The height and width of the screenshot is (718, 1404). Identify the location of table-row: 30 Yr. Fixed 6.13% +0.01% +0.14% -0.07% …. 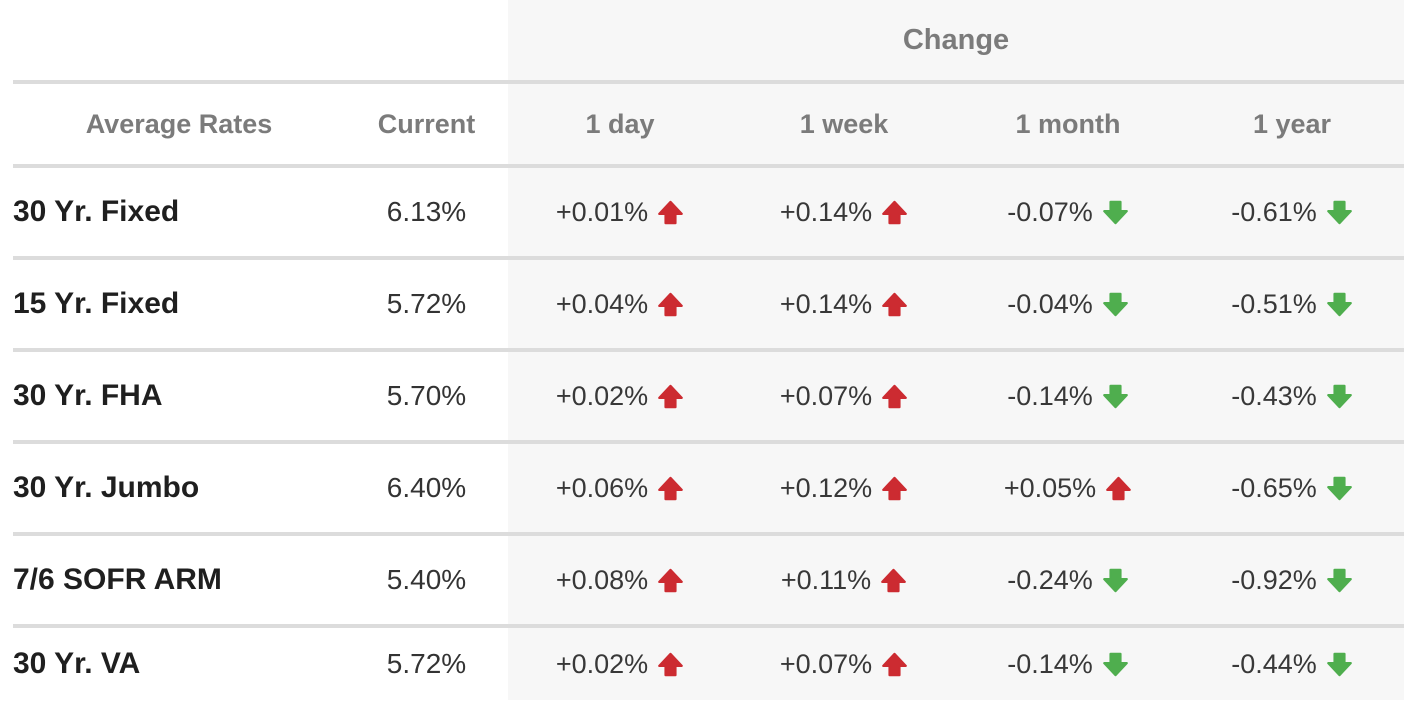
(708, 214).